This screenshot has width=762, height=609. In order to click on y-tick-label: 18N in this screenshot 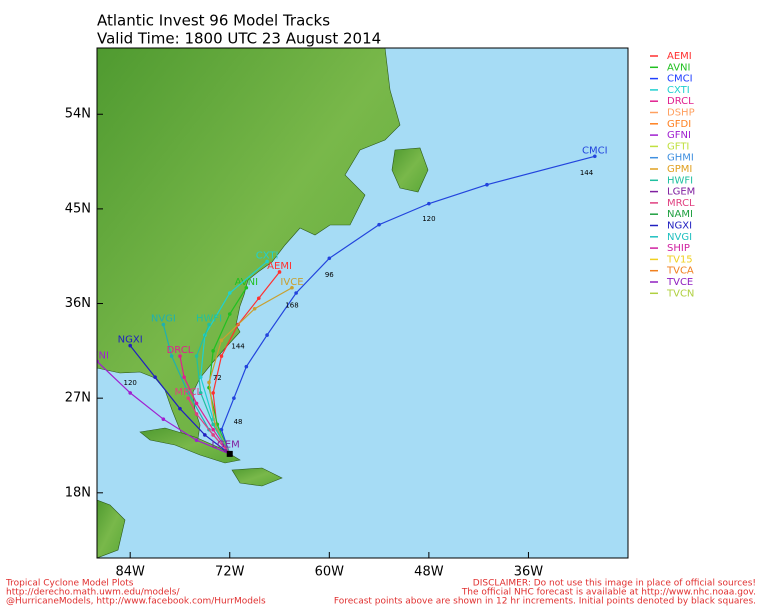, I will do `click(78, 492)`.